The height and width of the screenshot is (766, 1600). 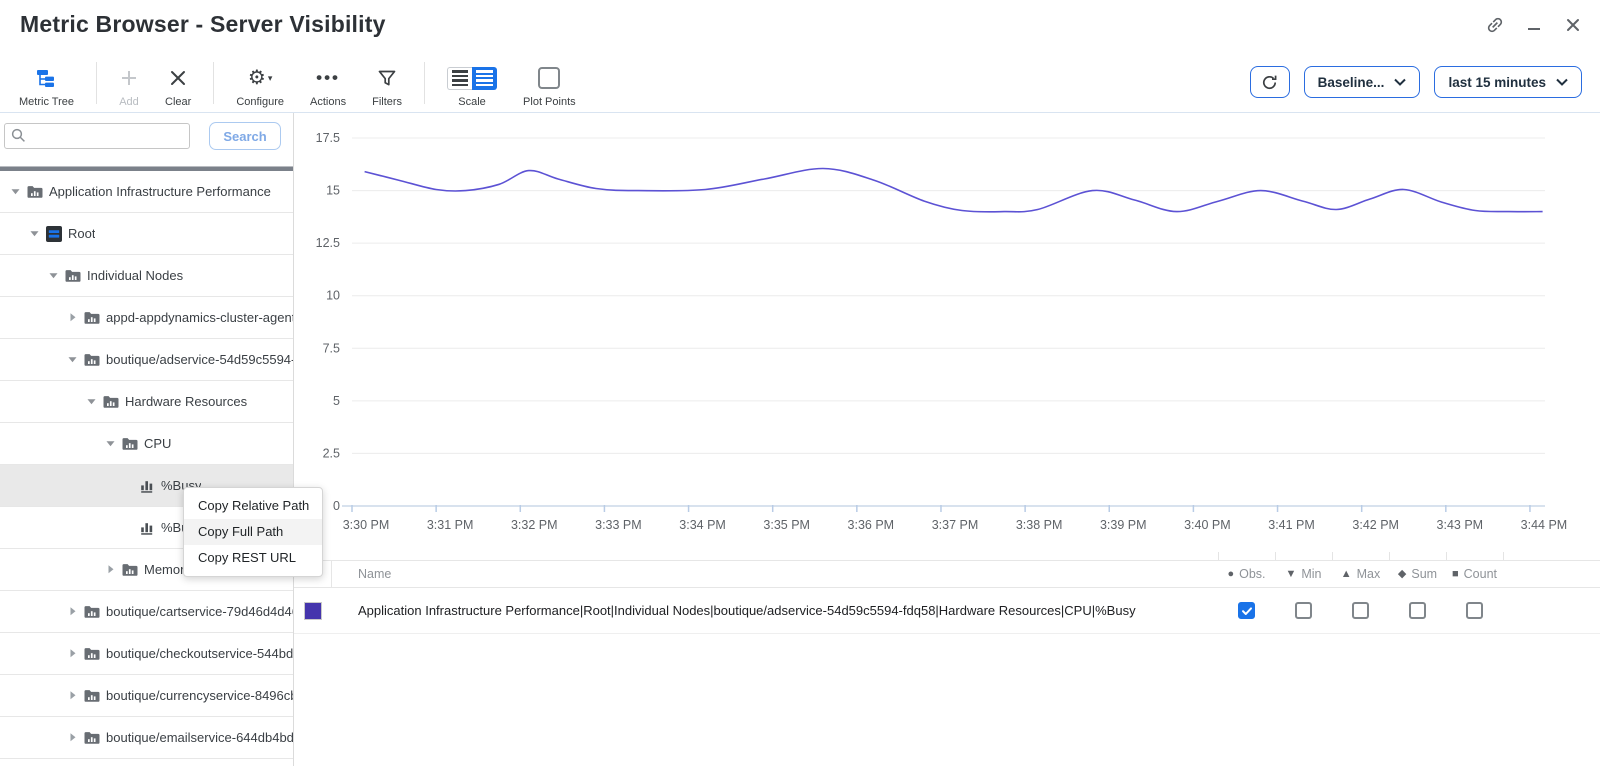 What do you see at coordinates (1269, 82) in the screenshot?
I see `refresh-button` at bounding box center [1269, 82].